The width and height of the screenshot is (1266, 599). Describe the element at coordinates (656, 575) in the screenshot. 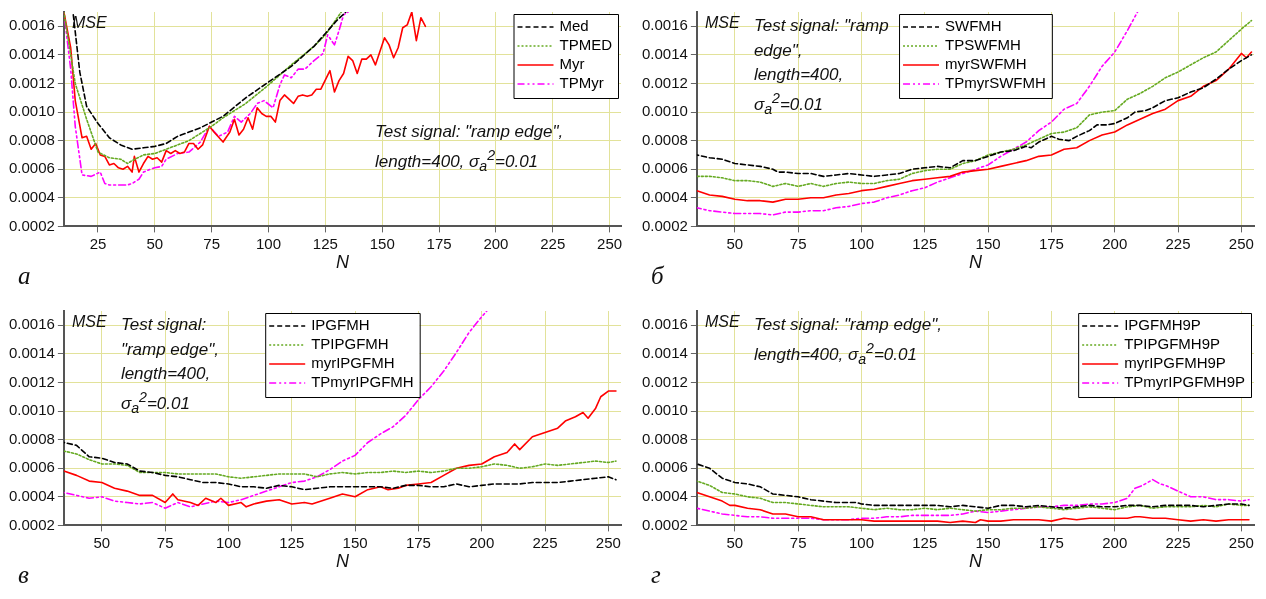

I see `text: г` at that location.